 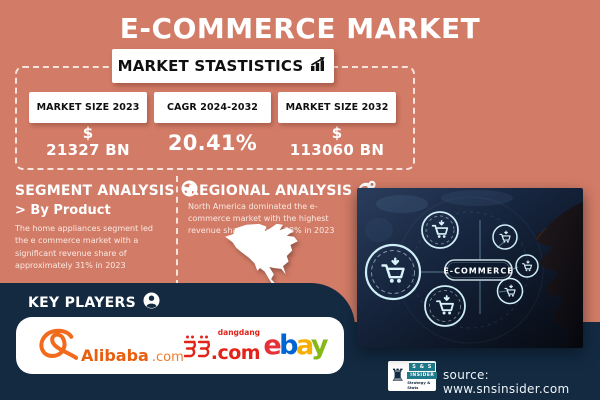 What do you see at coordinates (151, 302) in the screenshot?
I see `person-icon` at bounding box center [151, 302].